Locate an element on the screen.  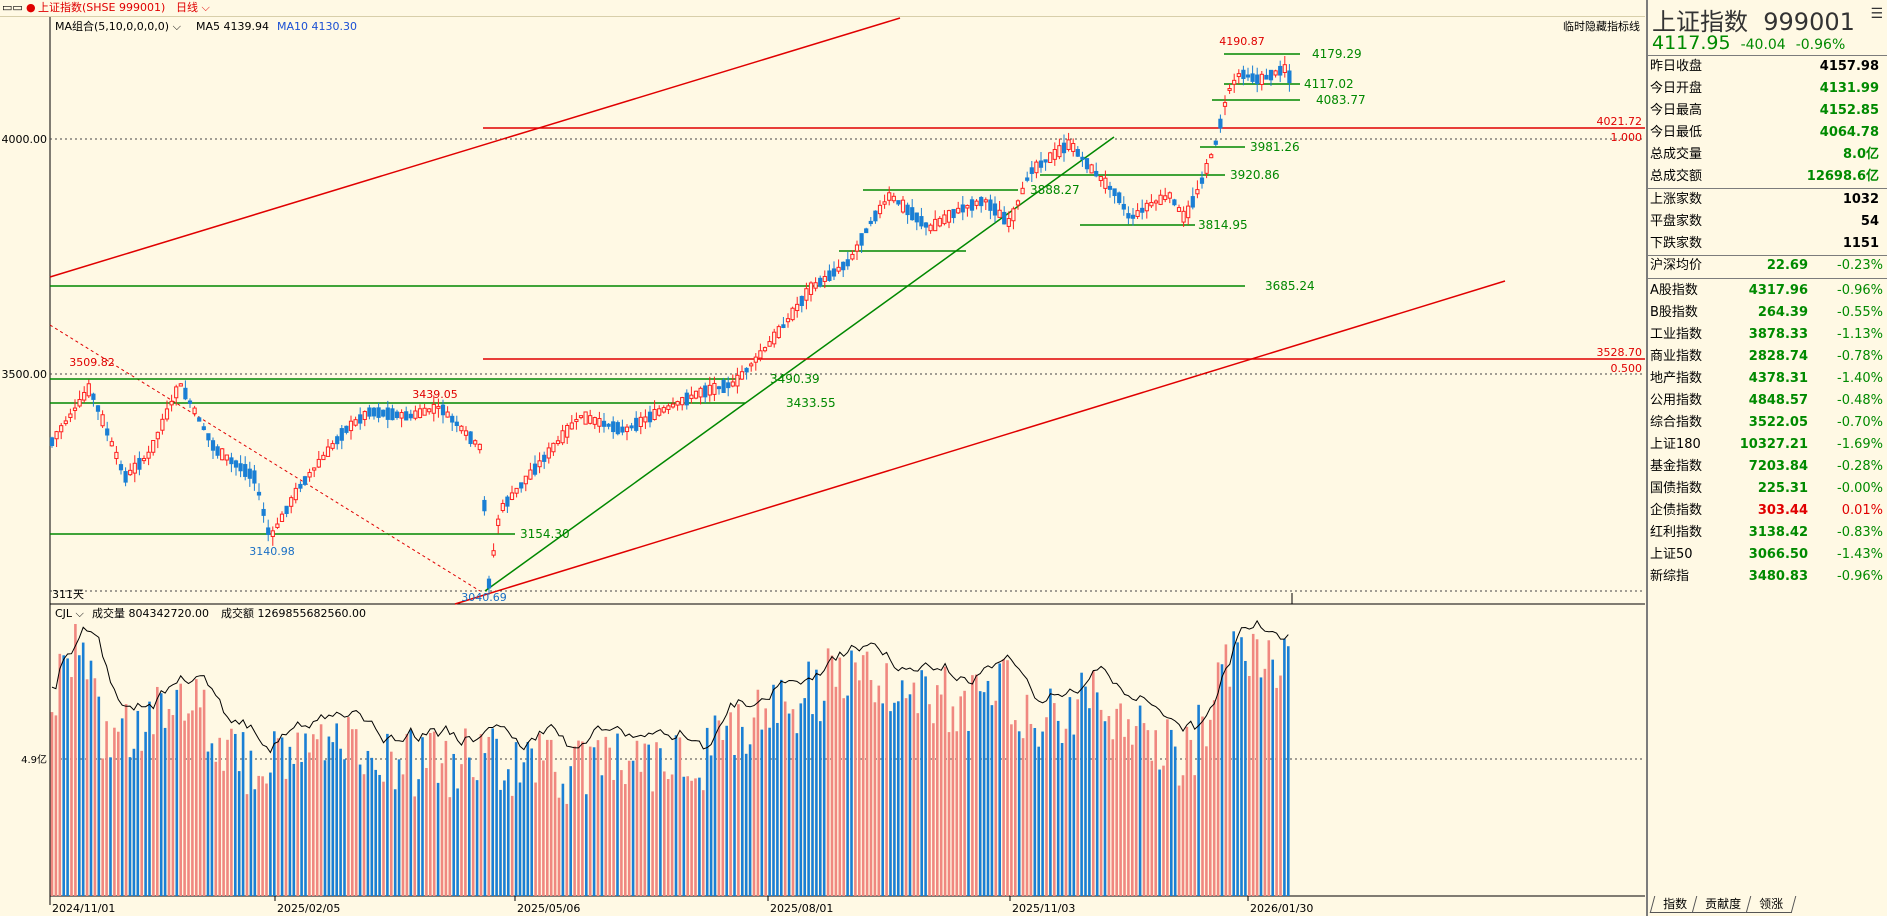
quote-value: 4152.85 is located at coordinates (1849, 110).